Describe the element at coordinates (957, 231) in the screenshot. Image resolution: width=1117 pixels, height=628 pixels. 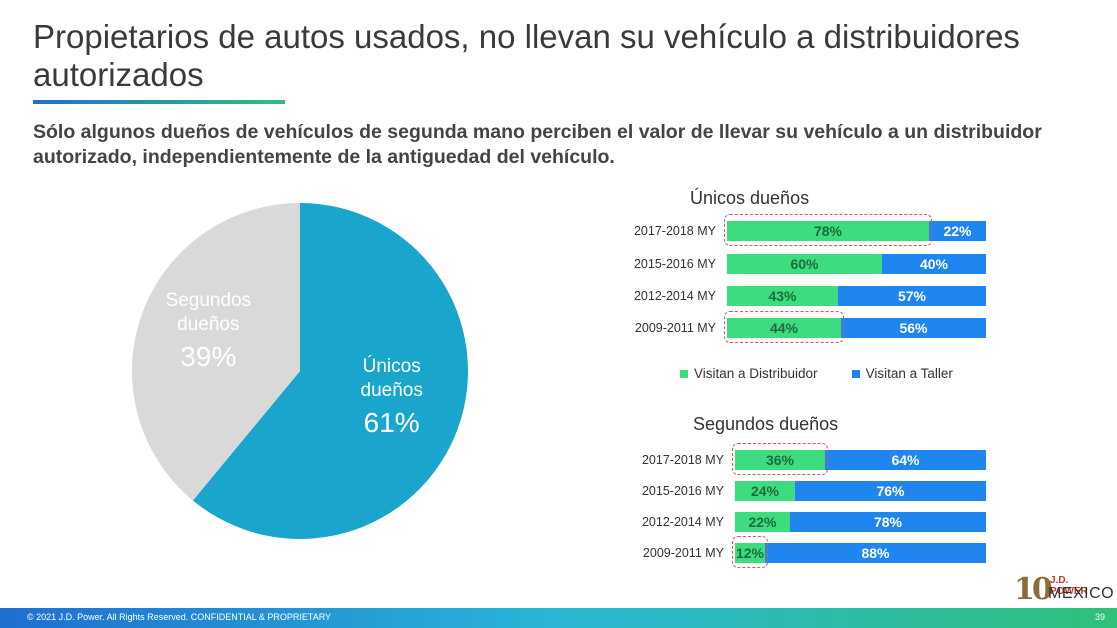
I see `bar-segment-taller: 22%` at that location.